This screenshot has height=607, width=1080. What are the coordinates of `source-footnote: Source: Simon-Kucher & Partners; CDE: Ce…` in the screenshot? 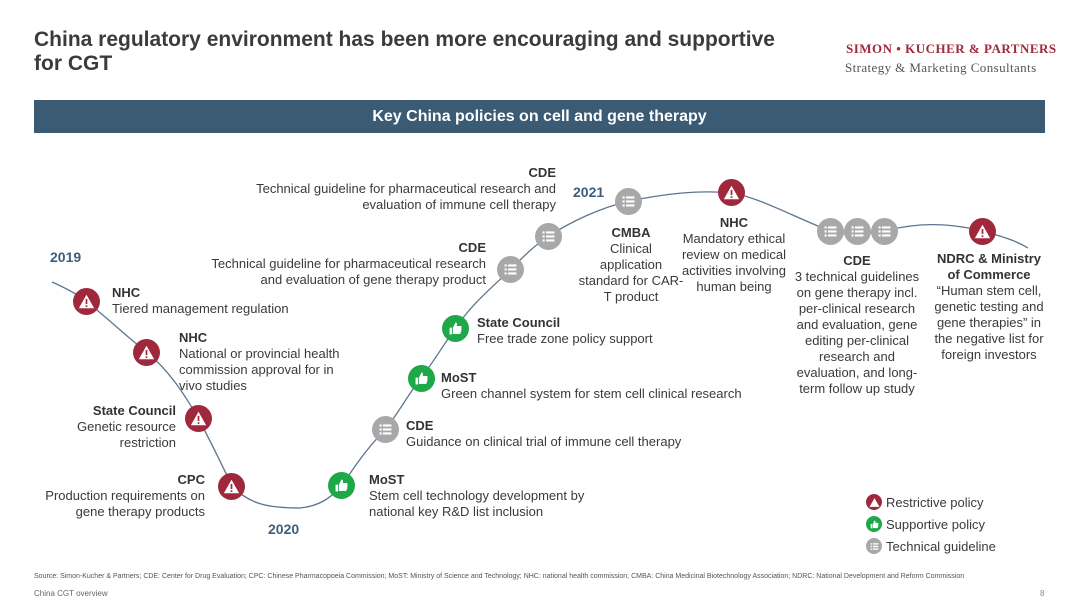 It's located at (499, 576).